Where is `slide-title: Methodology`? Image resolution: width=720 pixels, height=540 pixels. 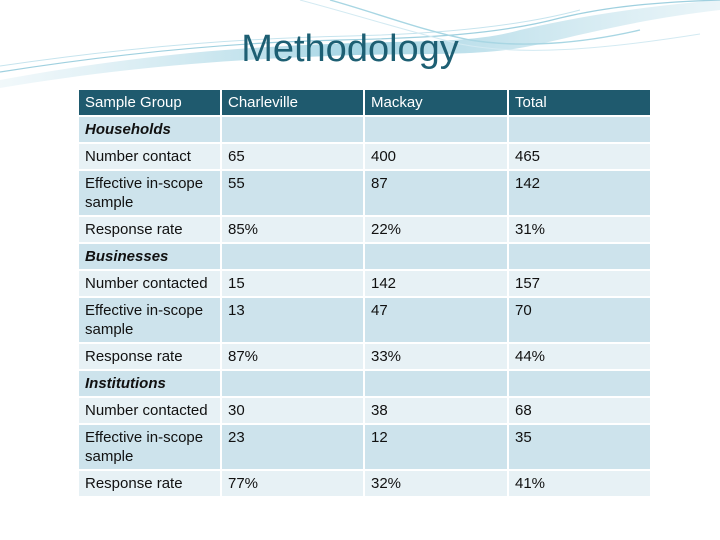
slide-title: Methodology is located at coordinates (350, 49).